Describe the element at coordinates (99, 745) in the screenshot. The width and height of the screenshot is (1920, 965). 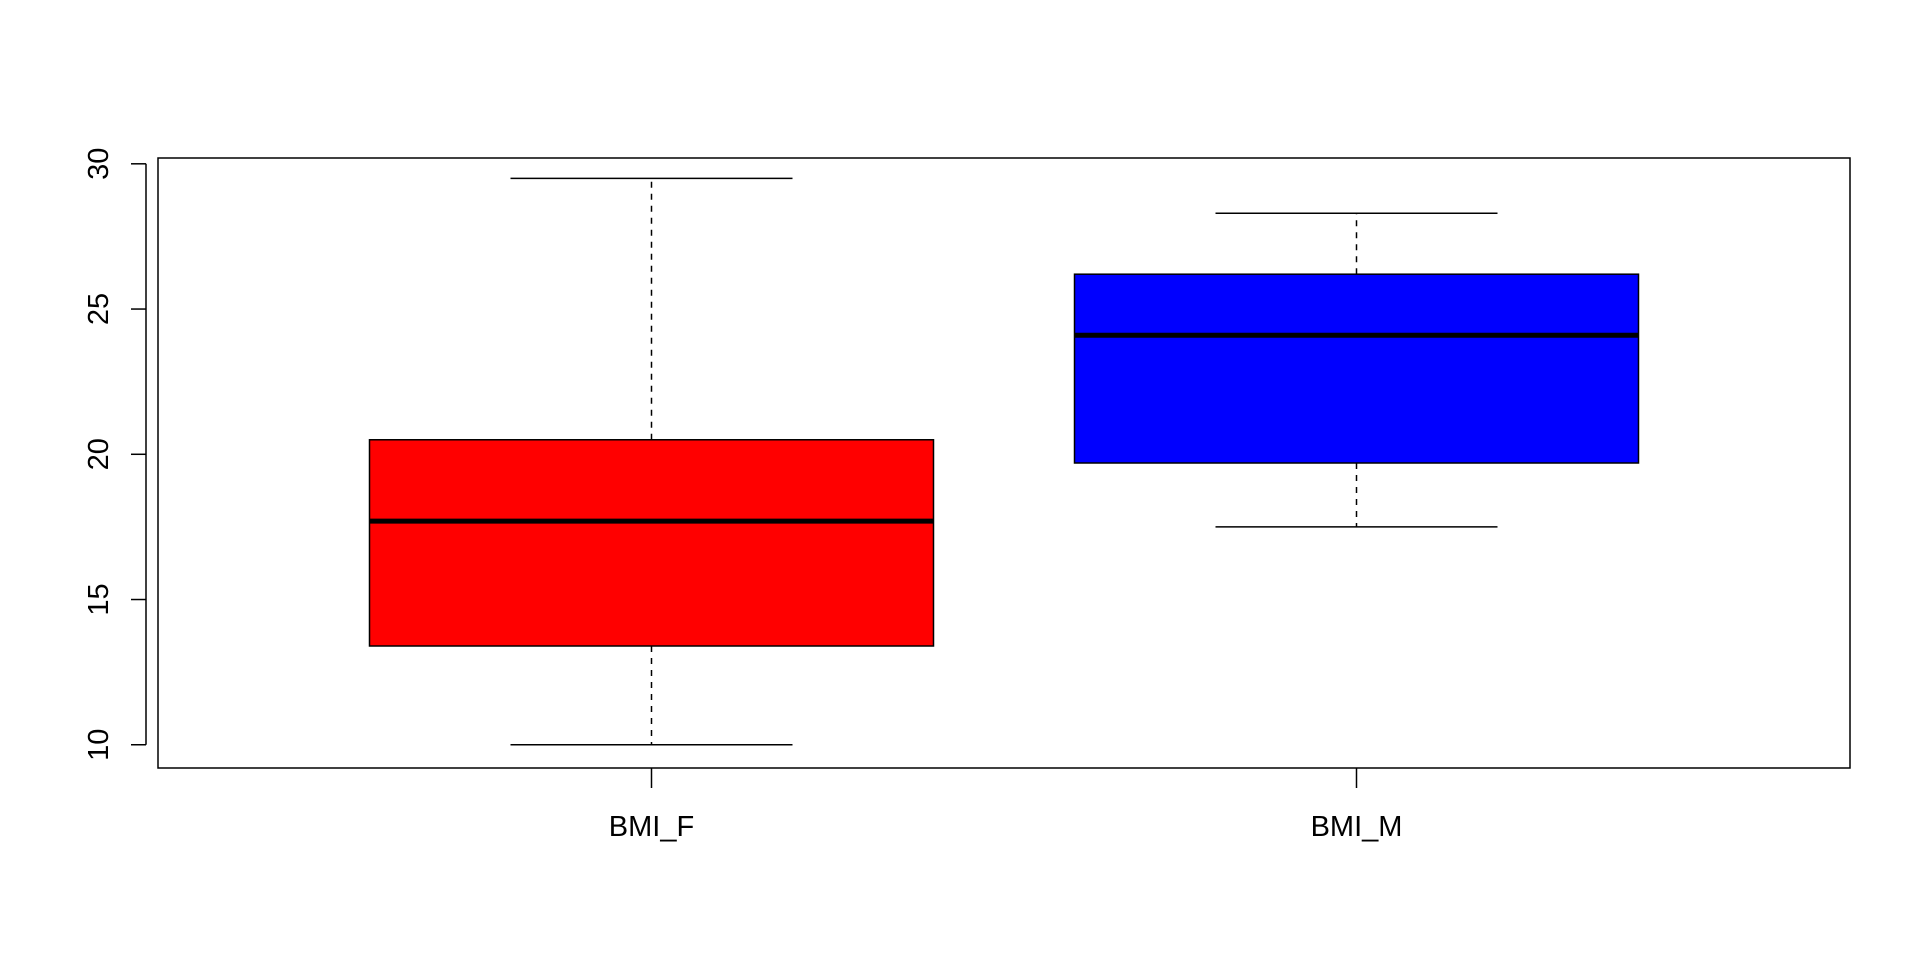
I see `y-tick-label: 10` at that location.